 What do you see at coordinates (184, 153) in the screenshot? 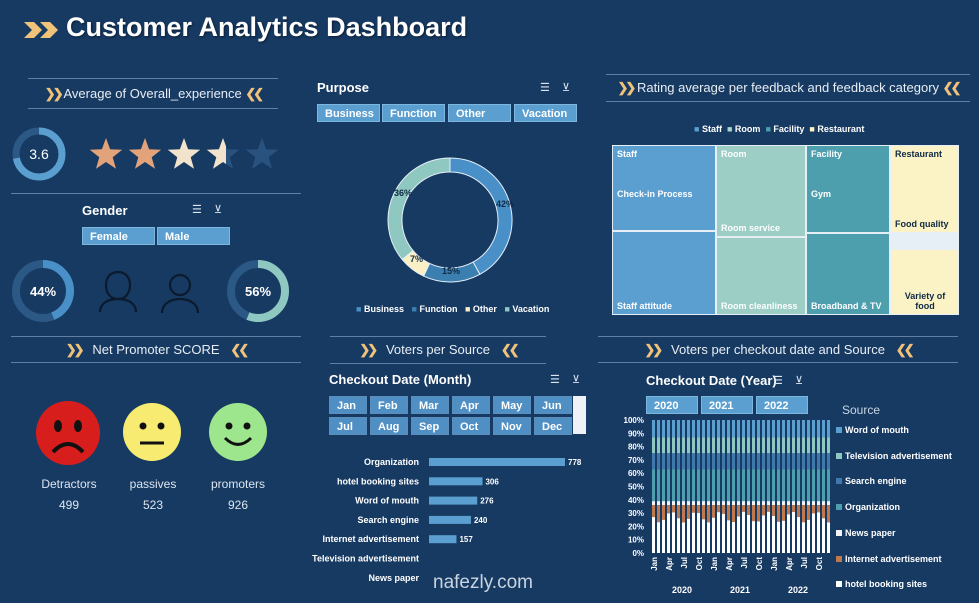
I see `star-icon` at bounding box center [184, 153].